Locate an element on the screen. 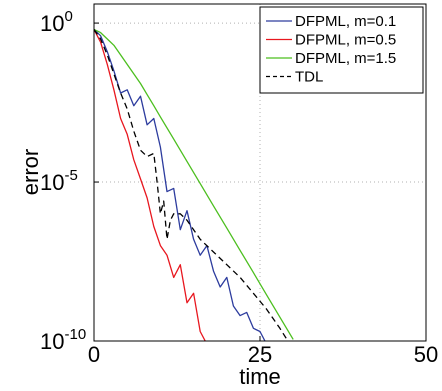  legend-label: TDL is located at coordinates (309, 77).